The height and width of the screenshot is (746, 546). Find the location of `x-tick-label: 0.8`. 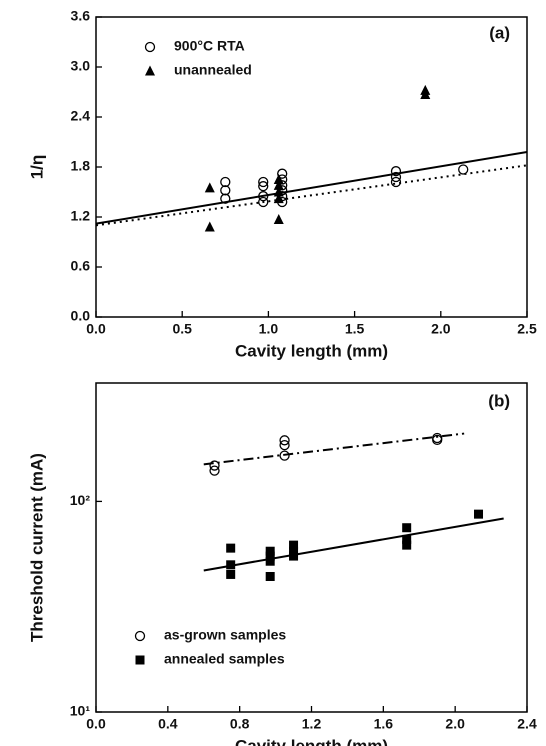

x-tick-label: 0.8 is located at coordinates (240, 724).